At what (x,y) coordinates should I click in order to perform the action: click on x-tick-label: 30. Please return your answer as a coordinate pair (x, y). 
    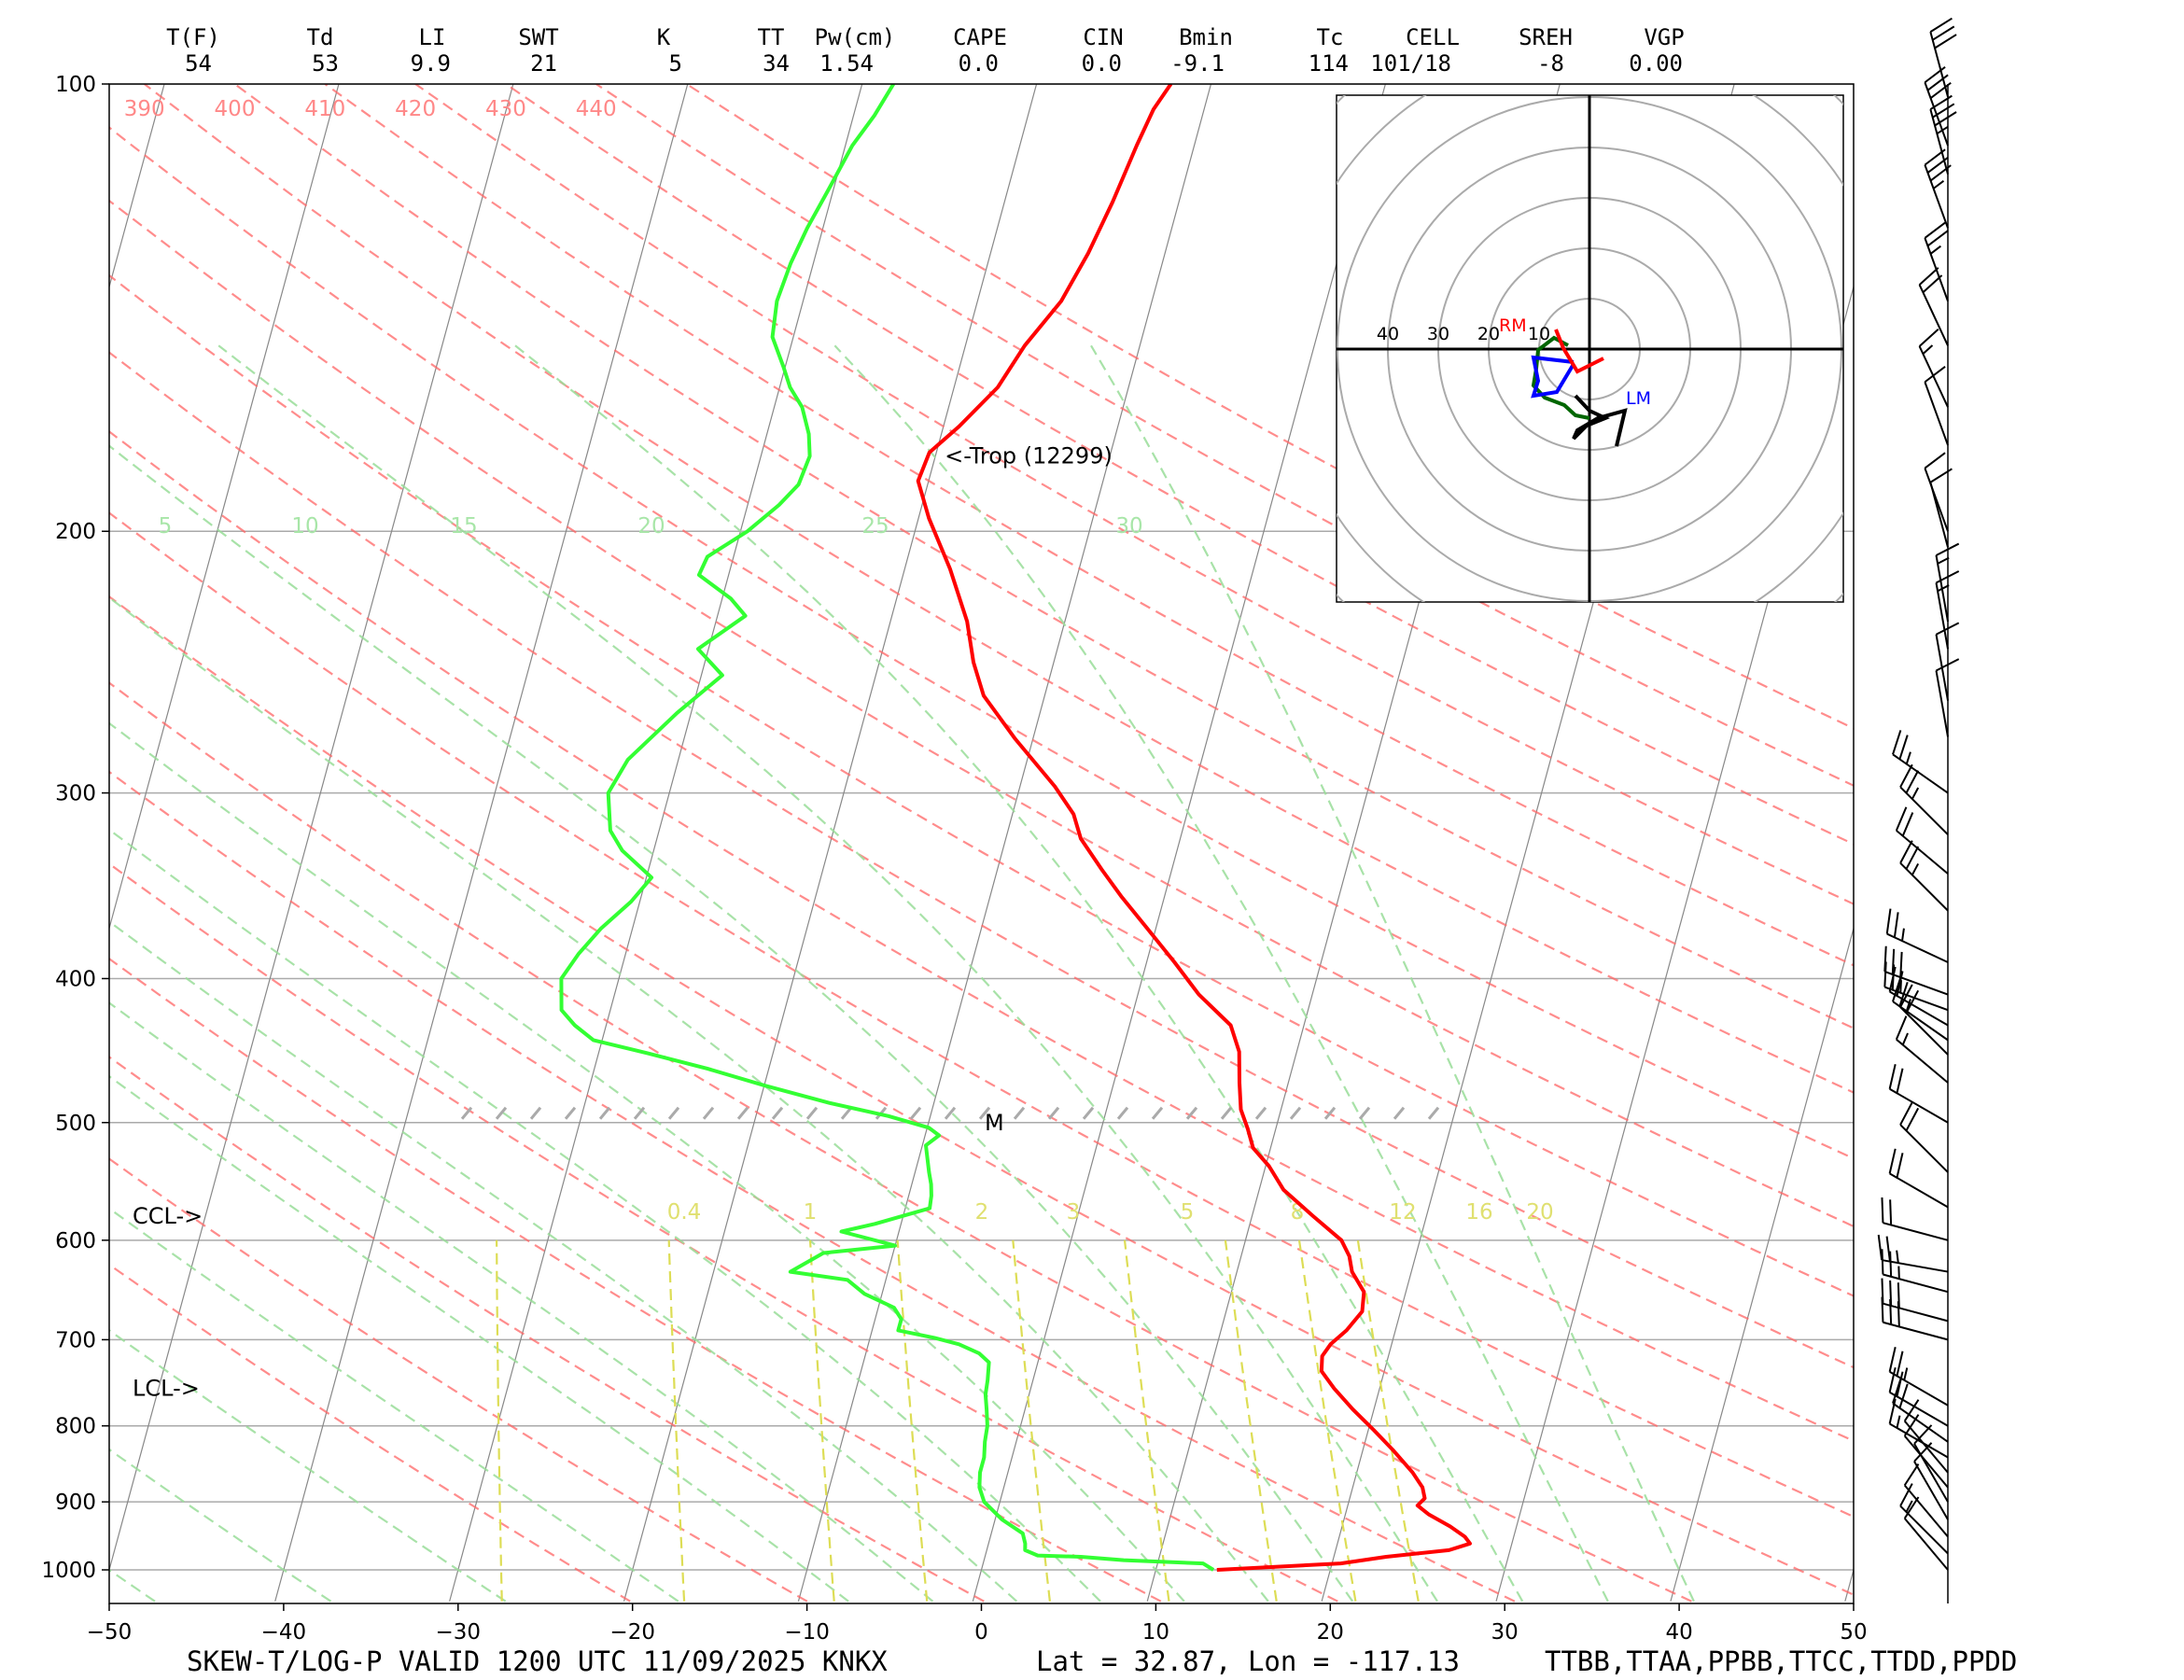
    Looking at the image, I should click on (1505, 1632).